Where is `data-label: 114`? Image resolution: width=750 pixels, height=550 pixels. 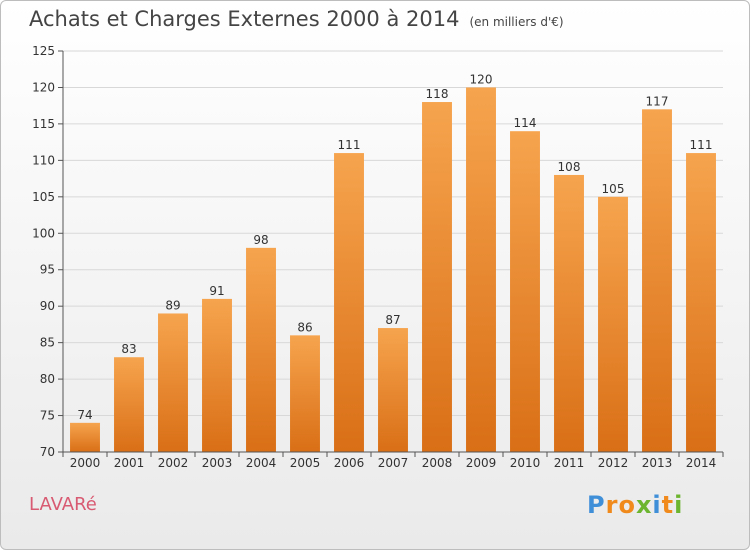 data-label: 114 is located at coordinates (525, 123).